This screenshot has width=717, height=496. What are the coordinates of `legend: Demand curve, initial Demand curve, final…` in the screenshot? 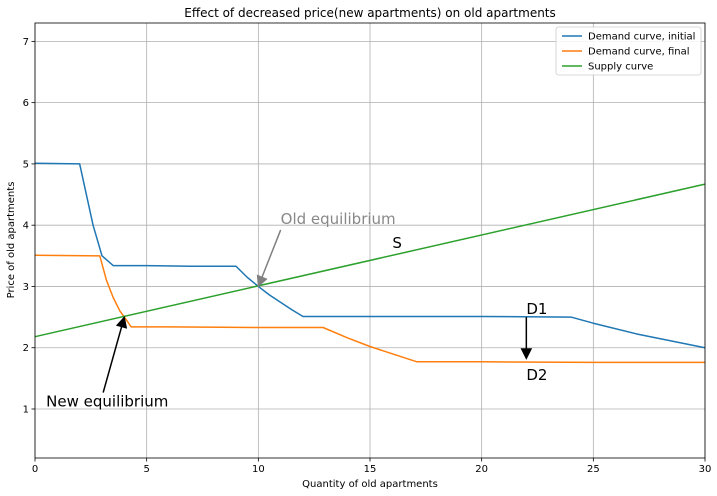 It's located at (628, 51).